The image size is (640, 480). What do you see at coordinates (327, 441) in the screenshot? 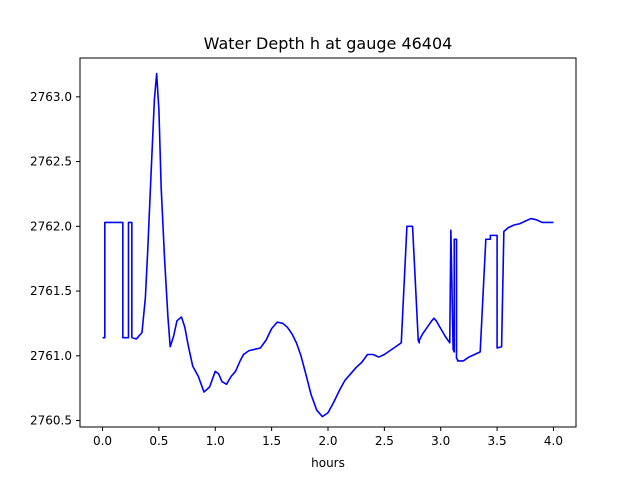
I see `x-tick-label: 2.0` at bounding box center [327, 441].